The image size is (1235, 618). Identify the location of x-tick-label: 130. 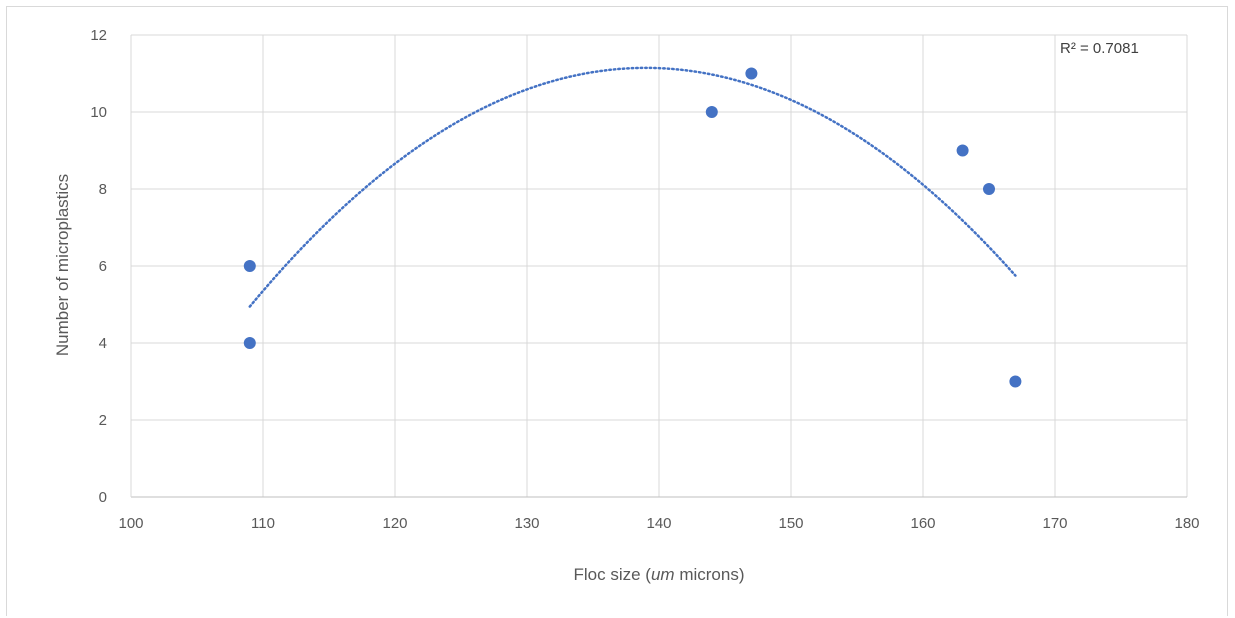
(526, 523).